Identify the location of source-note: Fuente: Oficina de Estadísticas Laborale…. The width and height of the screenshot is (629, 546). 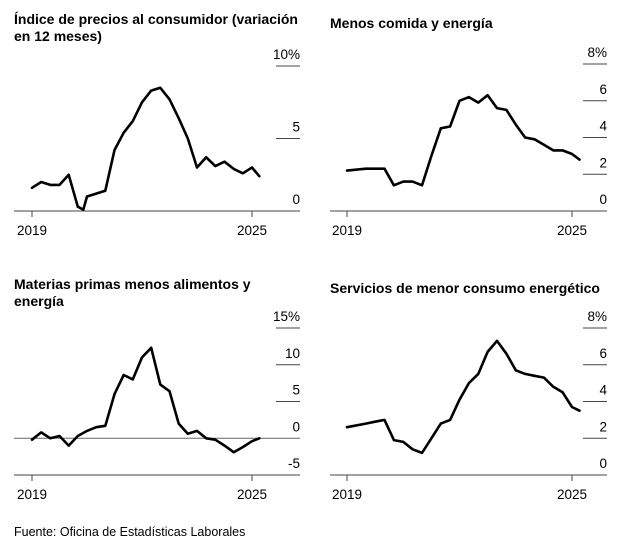
(130, 532).